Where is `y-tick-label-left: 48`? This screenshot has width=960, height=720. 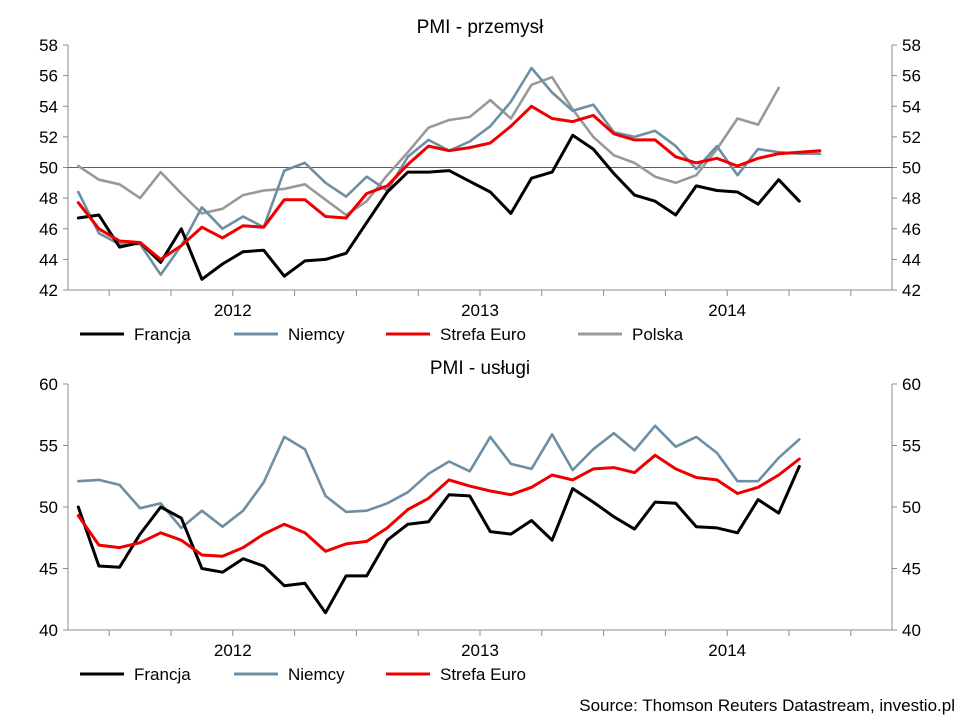 y-tick-label-left: 48 is located at coordinates (48, 198).